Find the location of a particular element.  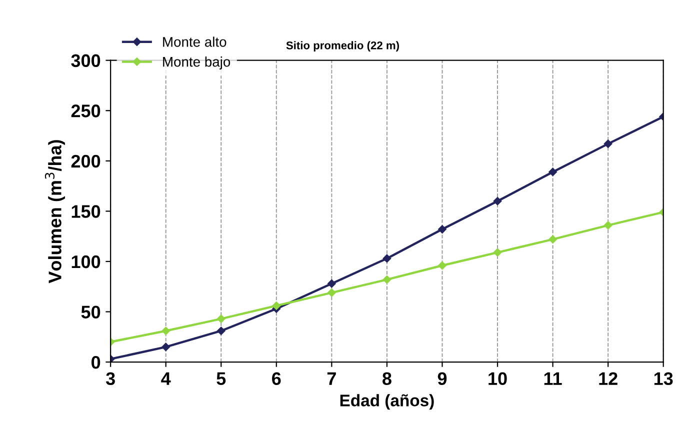

x-tick-label: 10 is located at coordinates (497, 379).